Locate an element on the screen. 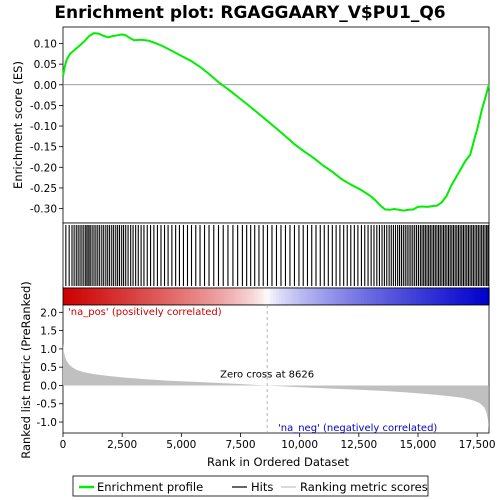 The width and height of the screenshot is (500, 500). x-tick-label: 15,000 is located at coordinates (418, 445).